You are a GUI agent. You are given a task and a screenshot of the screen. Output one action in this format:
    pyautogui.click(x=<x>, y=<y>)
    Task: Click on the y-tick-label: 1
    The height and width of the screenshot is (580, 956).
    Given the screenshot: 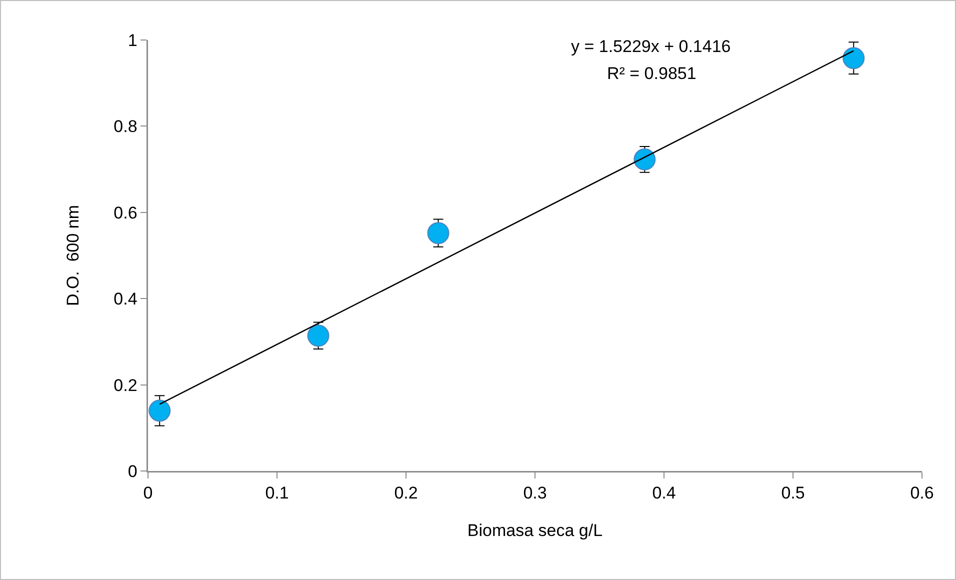 What is the action you would take?
    pyautogui.click(x=133, y=40)
    